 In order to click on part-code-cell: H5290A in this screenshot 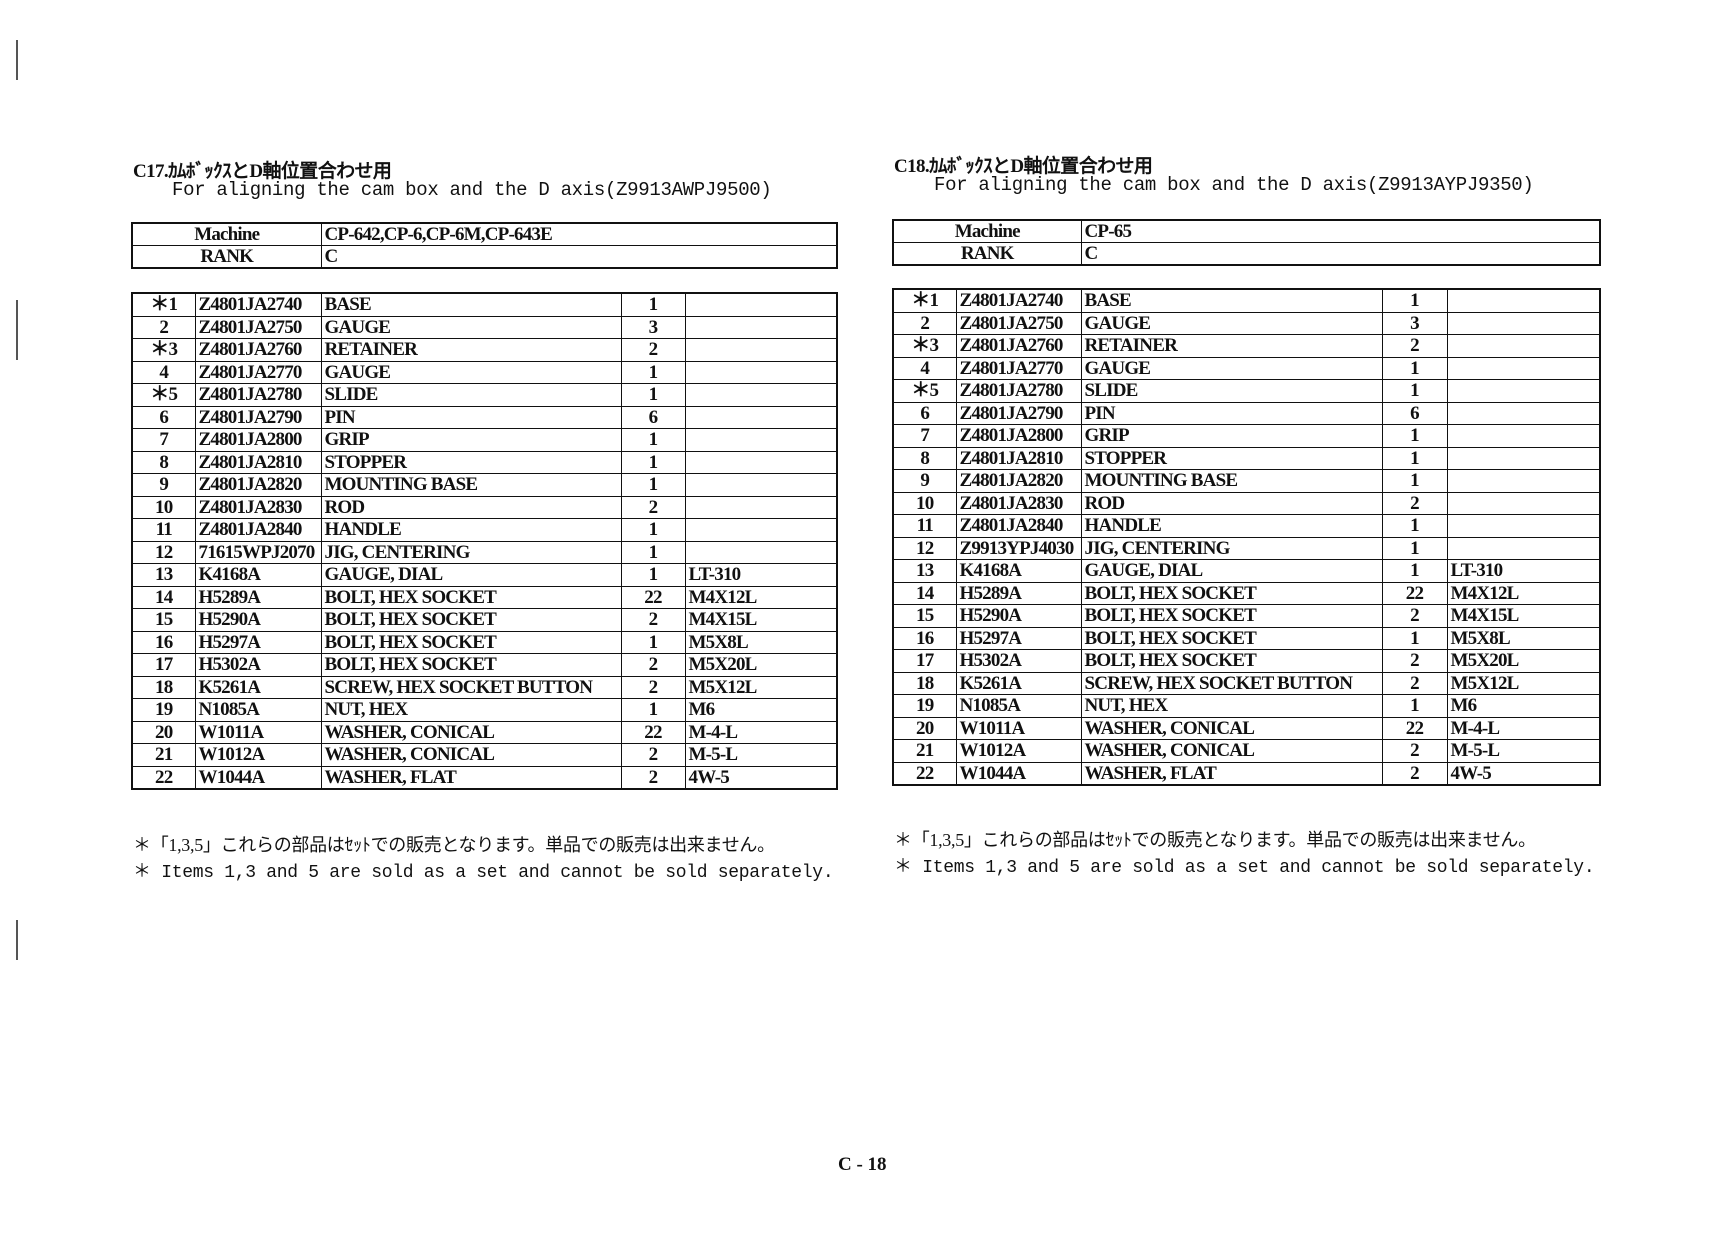, I will do `click(1018, 616)`.